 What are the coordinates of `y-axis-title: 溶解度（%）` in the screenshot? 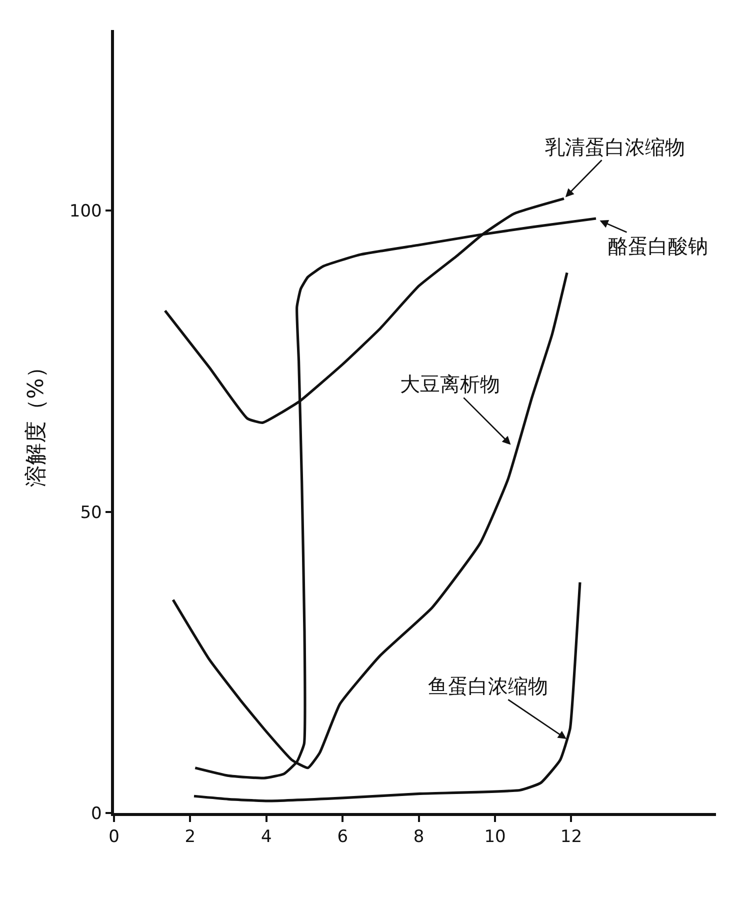 It's located at (37, 421).